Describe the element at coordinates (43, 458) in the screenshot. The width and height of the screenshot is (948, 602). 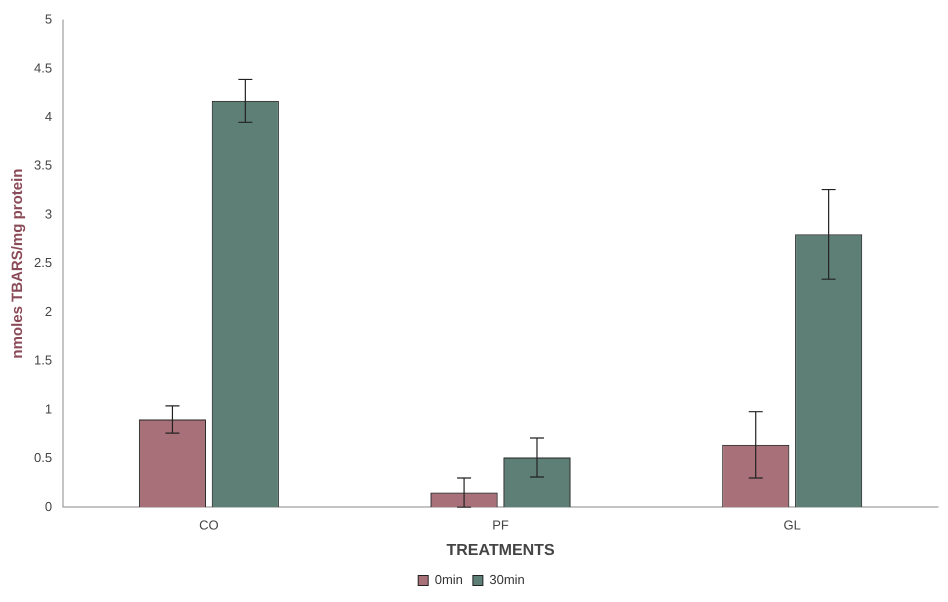
I see `y-tick-label: 0.5` at that location.